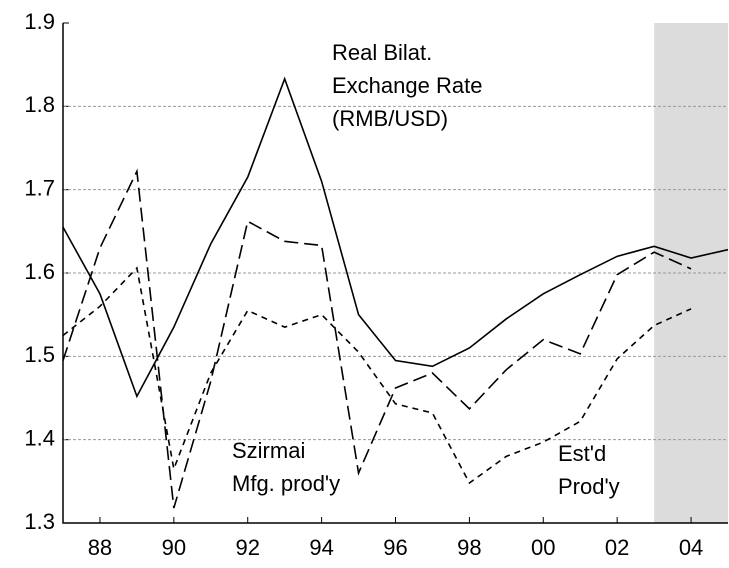 The height and width of the screenshot is (568, 729). What do you see at coordinates (286, 483) in the screenshot?
I see `annotation: Mfg. prod'y` at bounding box center [286, 483].